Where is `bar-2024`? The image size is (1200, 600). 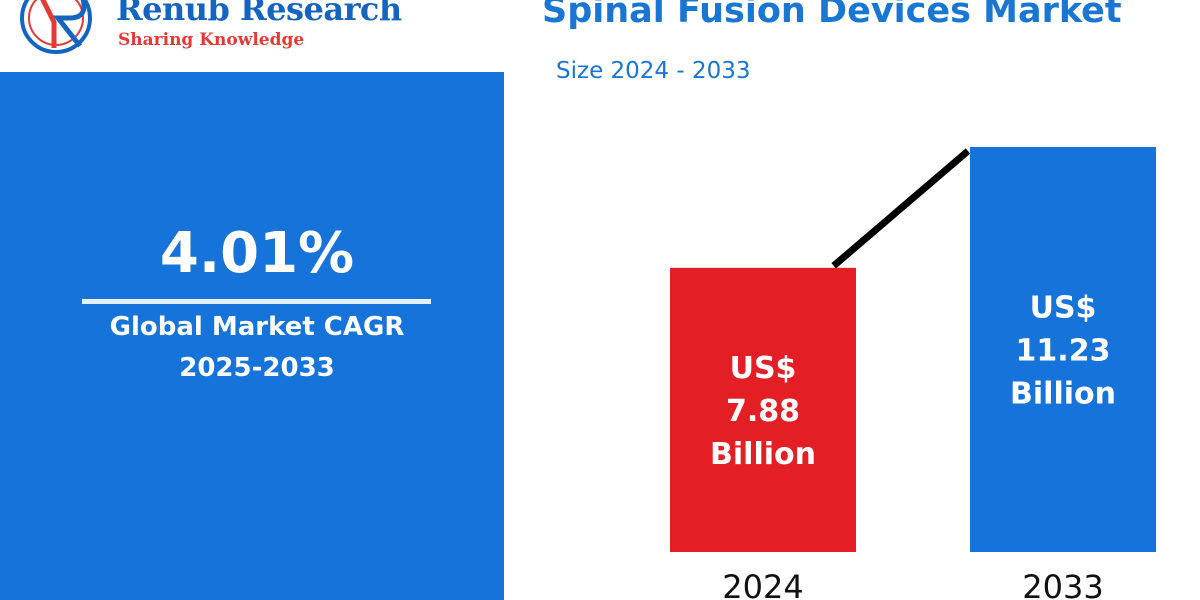 bar-2024 is located at coordinates (763, 409).